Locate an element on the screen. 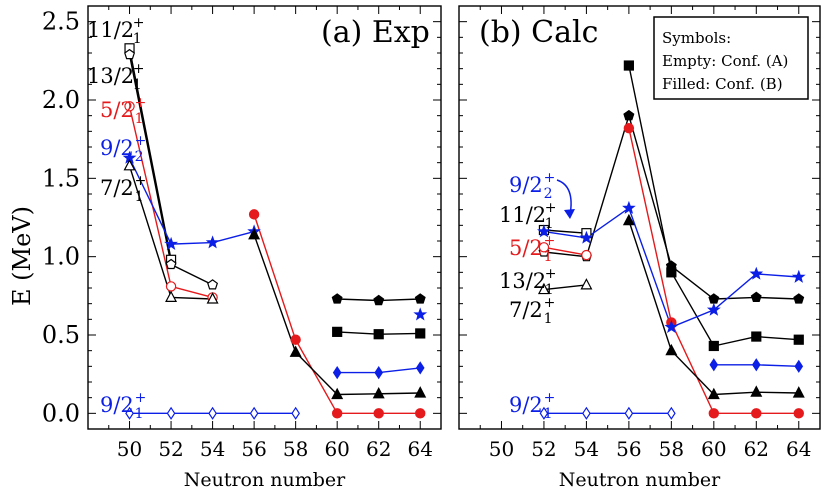  series-exp-6-point is located at coordinates (171, 296).